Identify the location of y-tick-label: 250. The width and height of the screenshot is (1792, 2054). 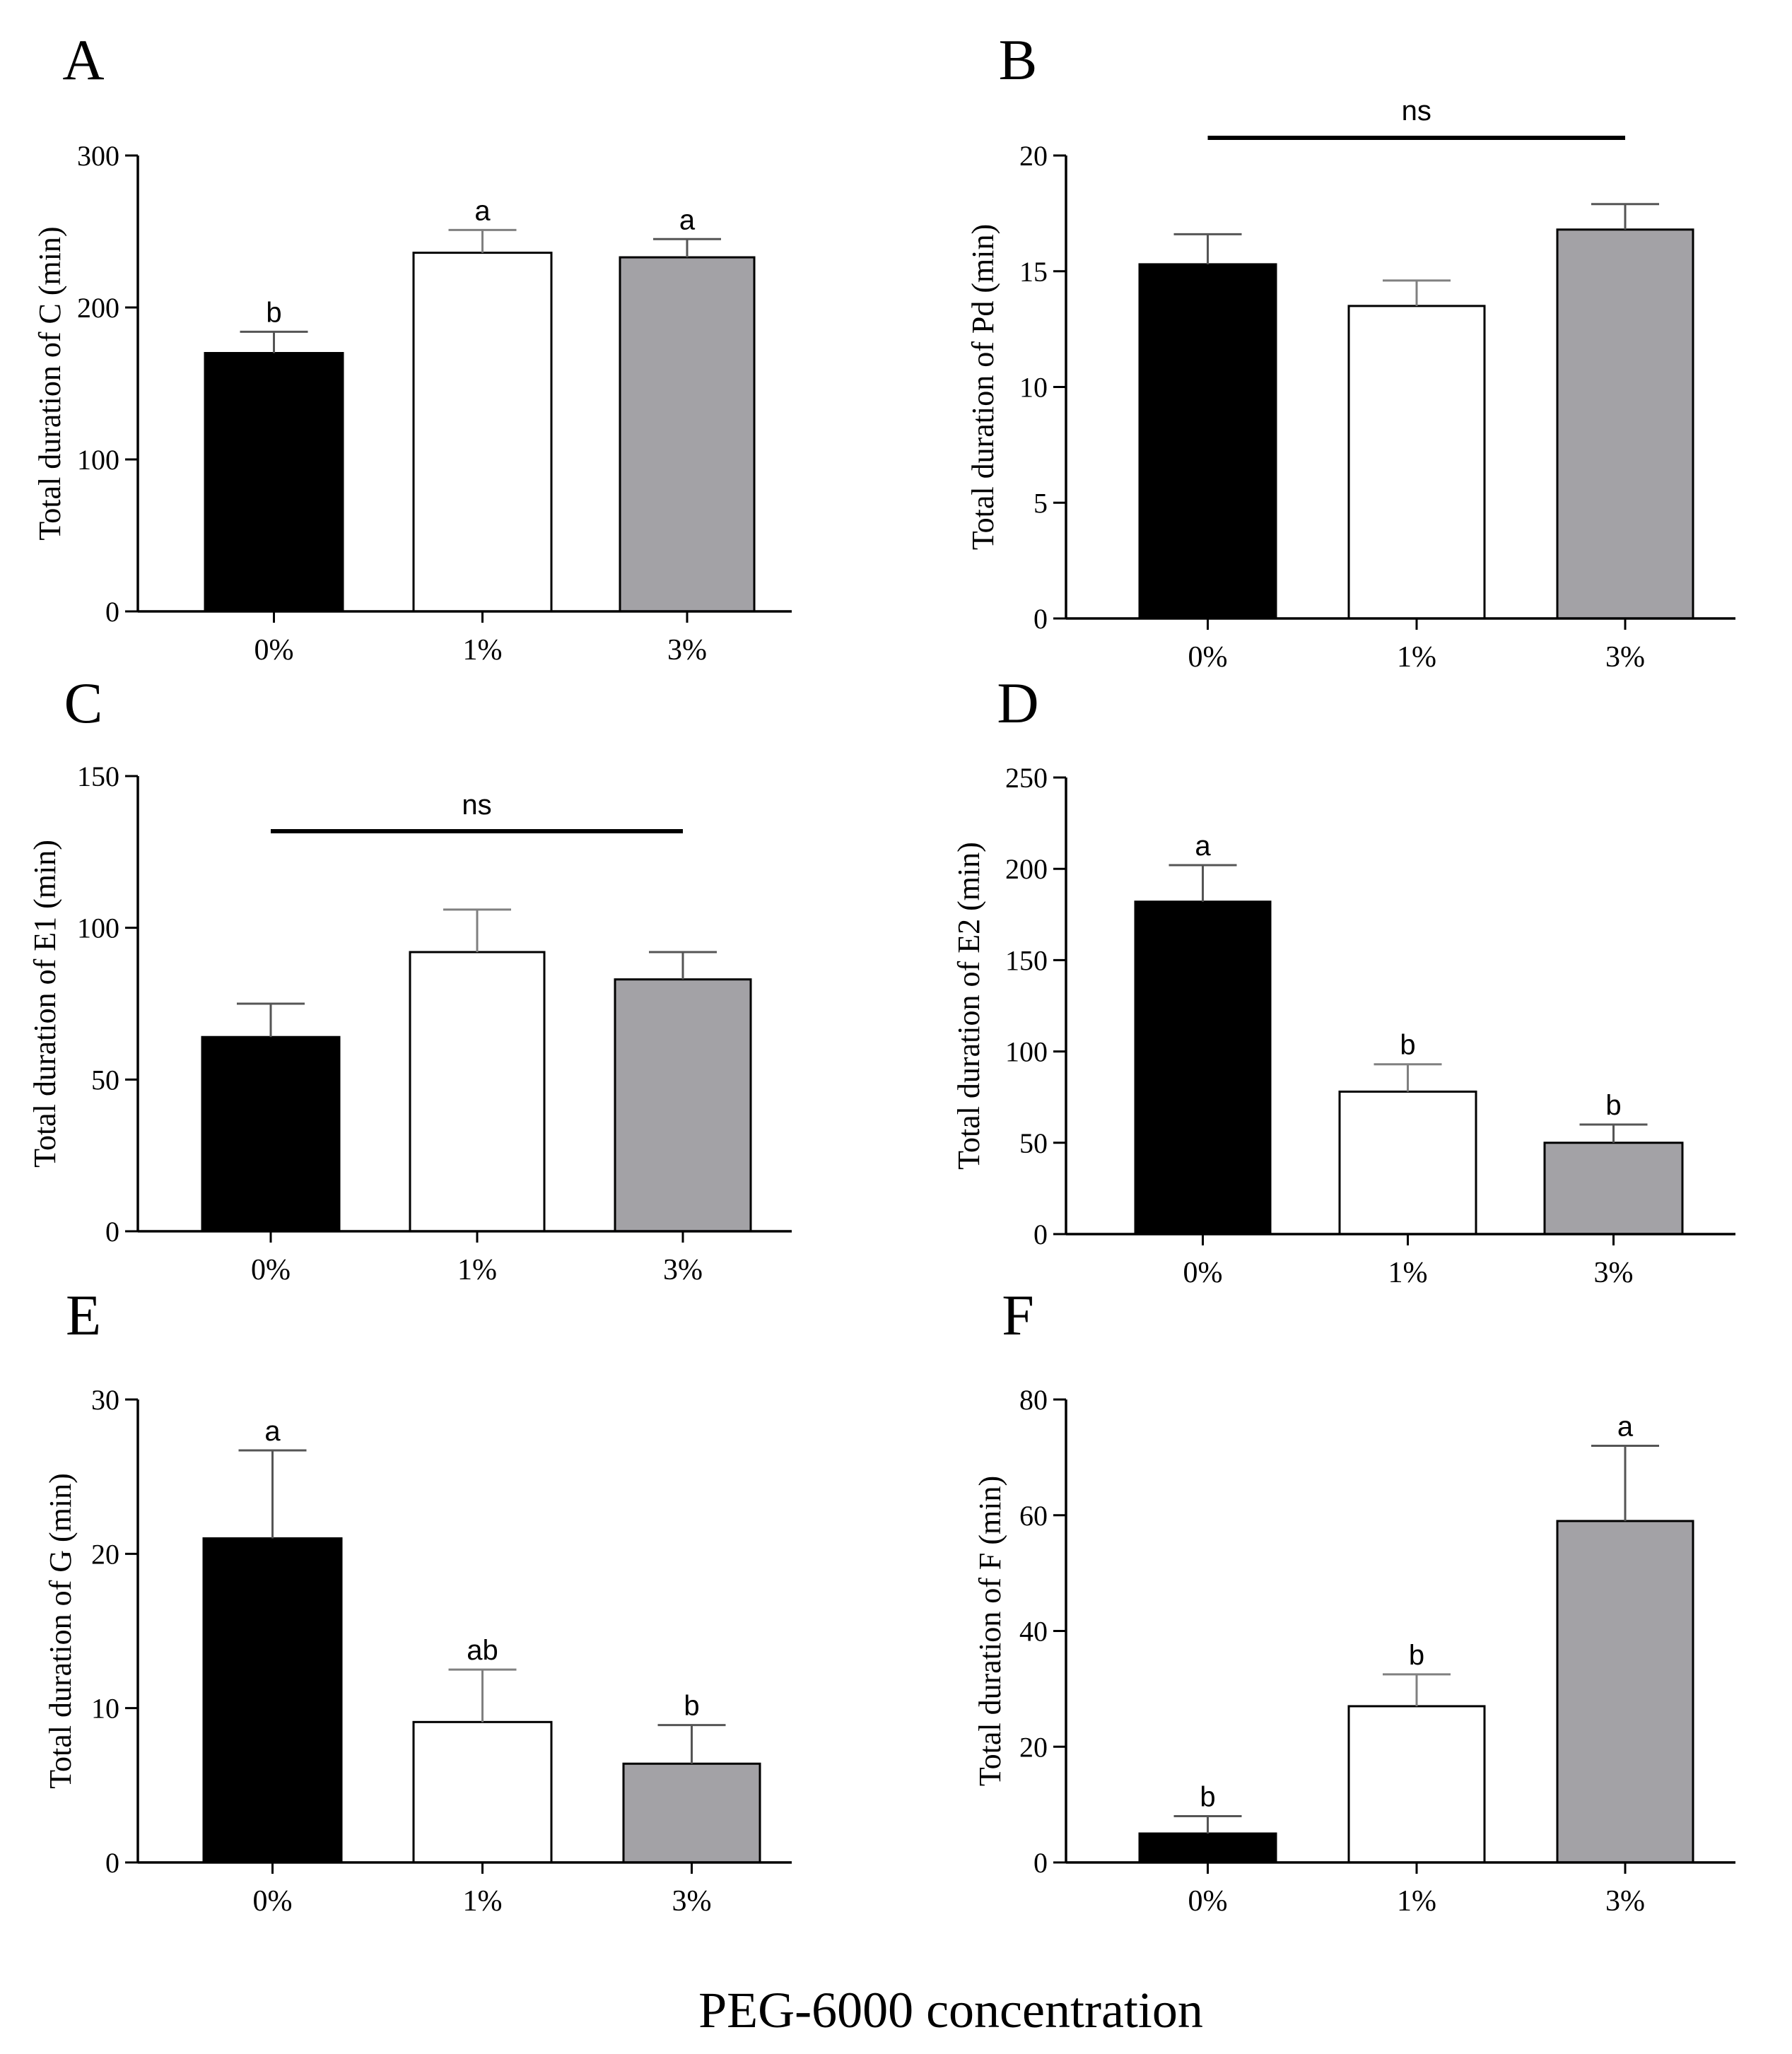
(1026, 778).